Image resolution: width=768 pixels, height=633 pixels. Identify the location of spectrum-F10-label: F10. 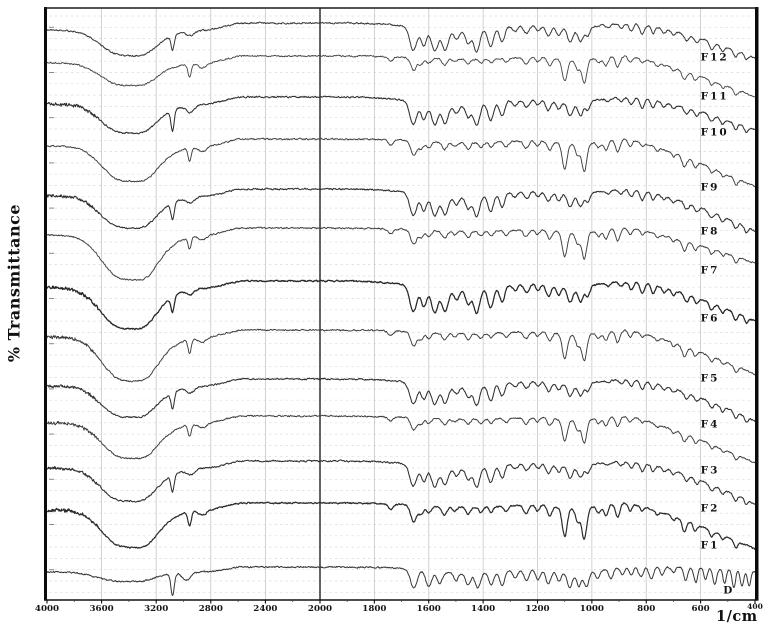
(715, 133).